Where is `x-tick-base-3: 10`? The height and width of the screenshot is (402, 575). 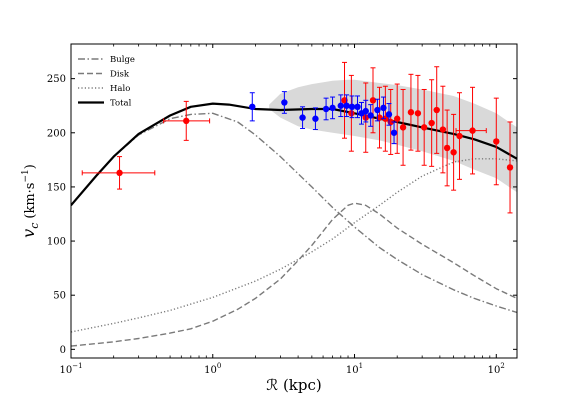
x-tick-base-3: 10 is located at coordinates (494, 370).